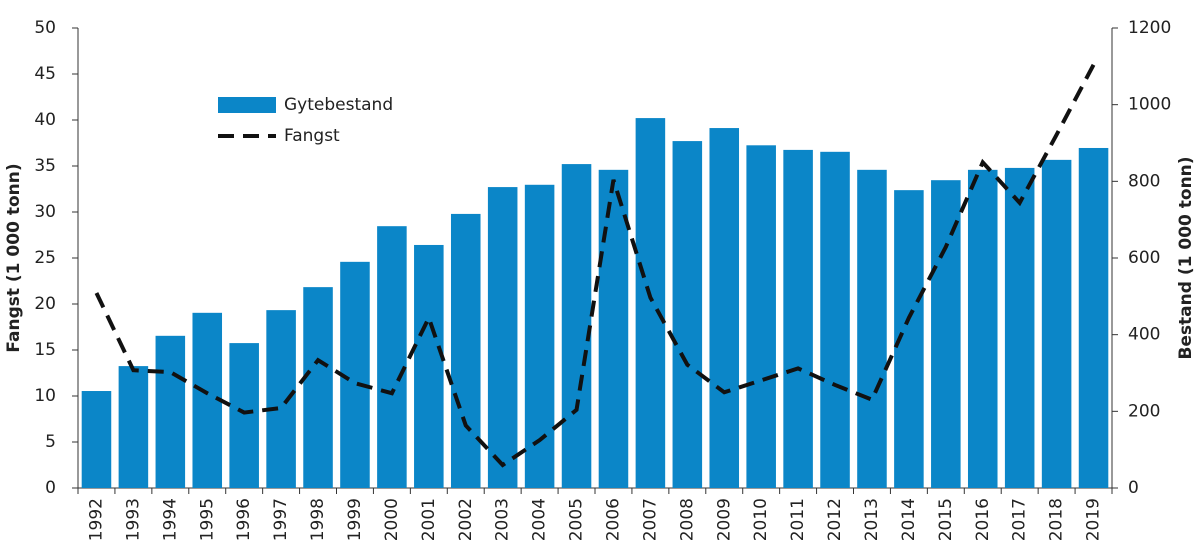 This screenshot has height=558, width=1200. What do you see at coordinates (1144, 335) in the screenshot?
I see `y2-tick-label: 400` at bounding box center [1144, 335].